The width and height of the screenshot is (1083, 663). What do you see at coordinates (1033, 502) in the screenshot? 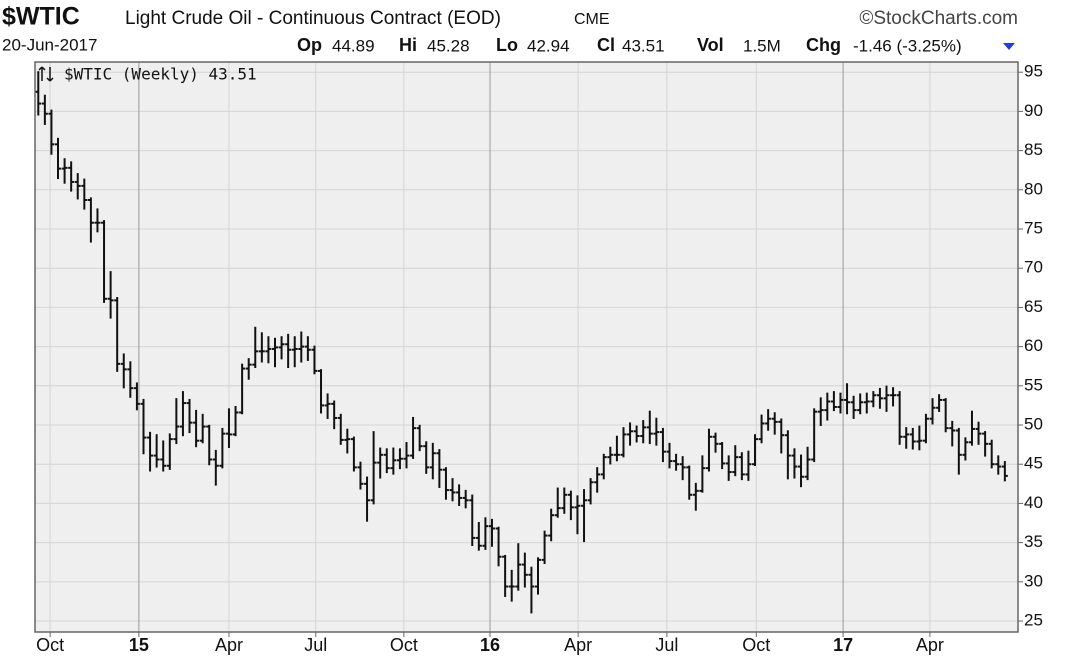
I see `y-tick-label: 40` at bounding box center [1033, 502].